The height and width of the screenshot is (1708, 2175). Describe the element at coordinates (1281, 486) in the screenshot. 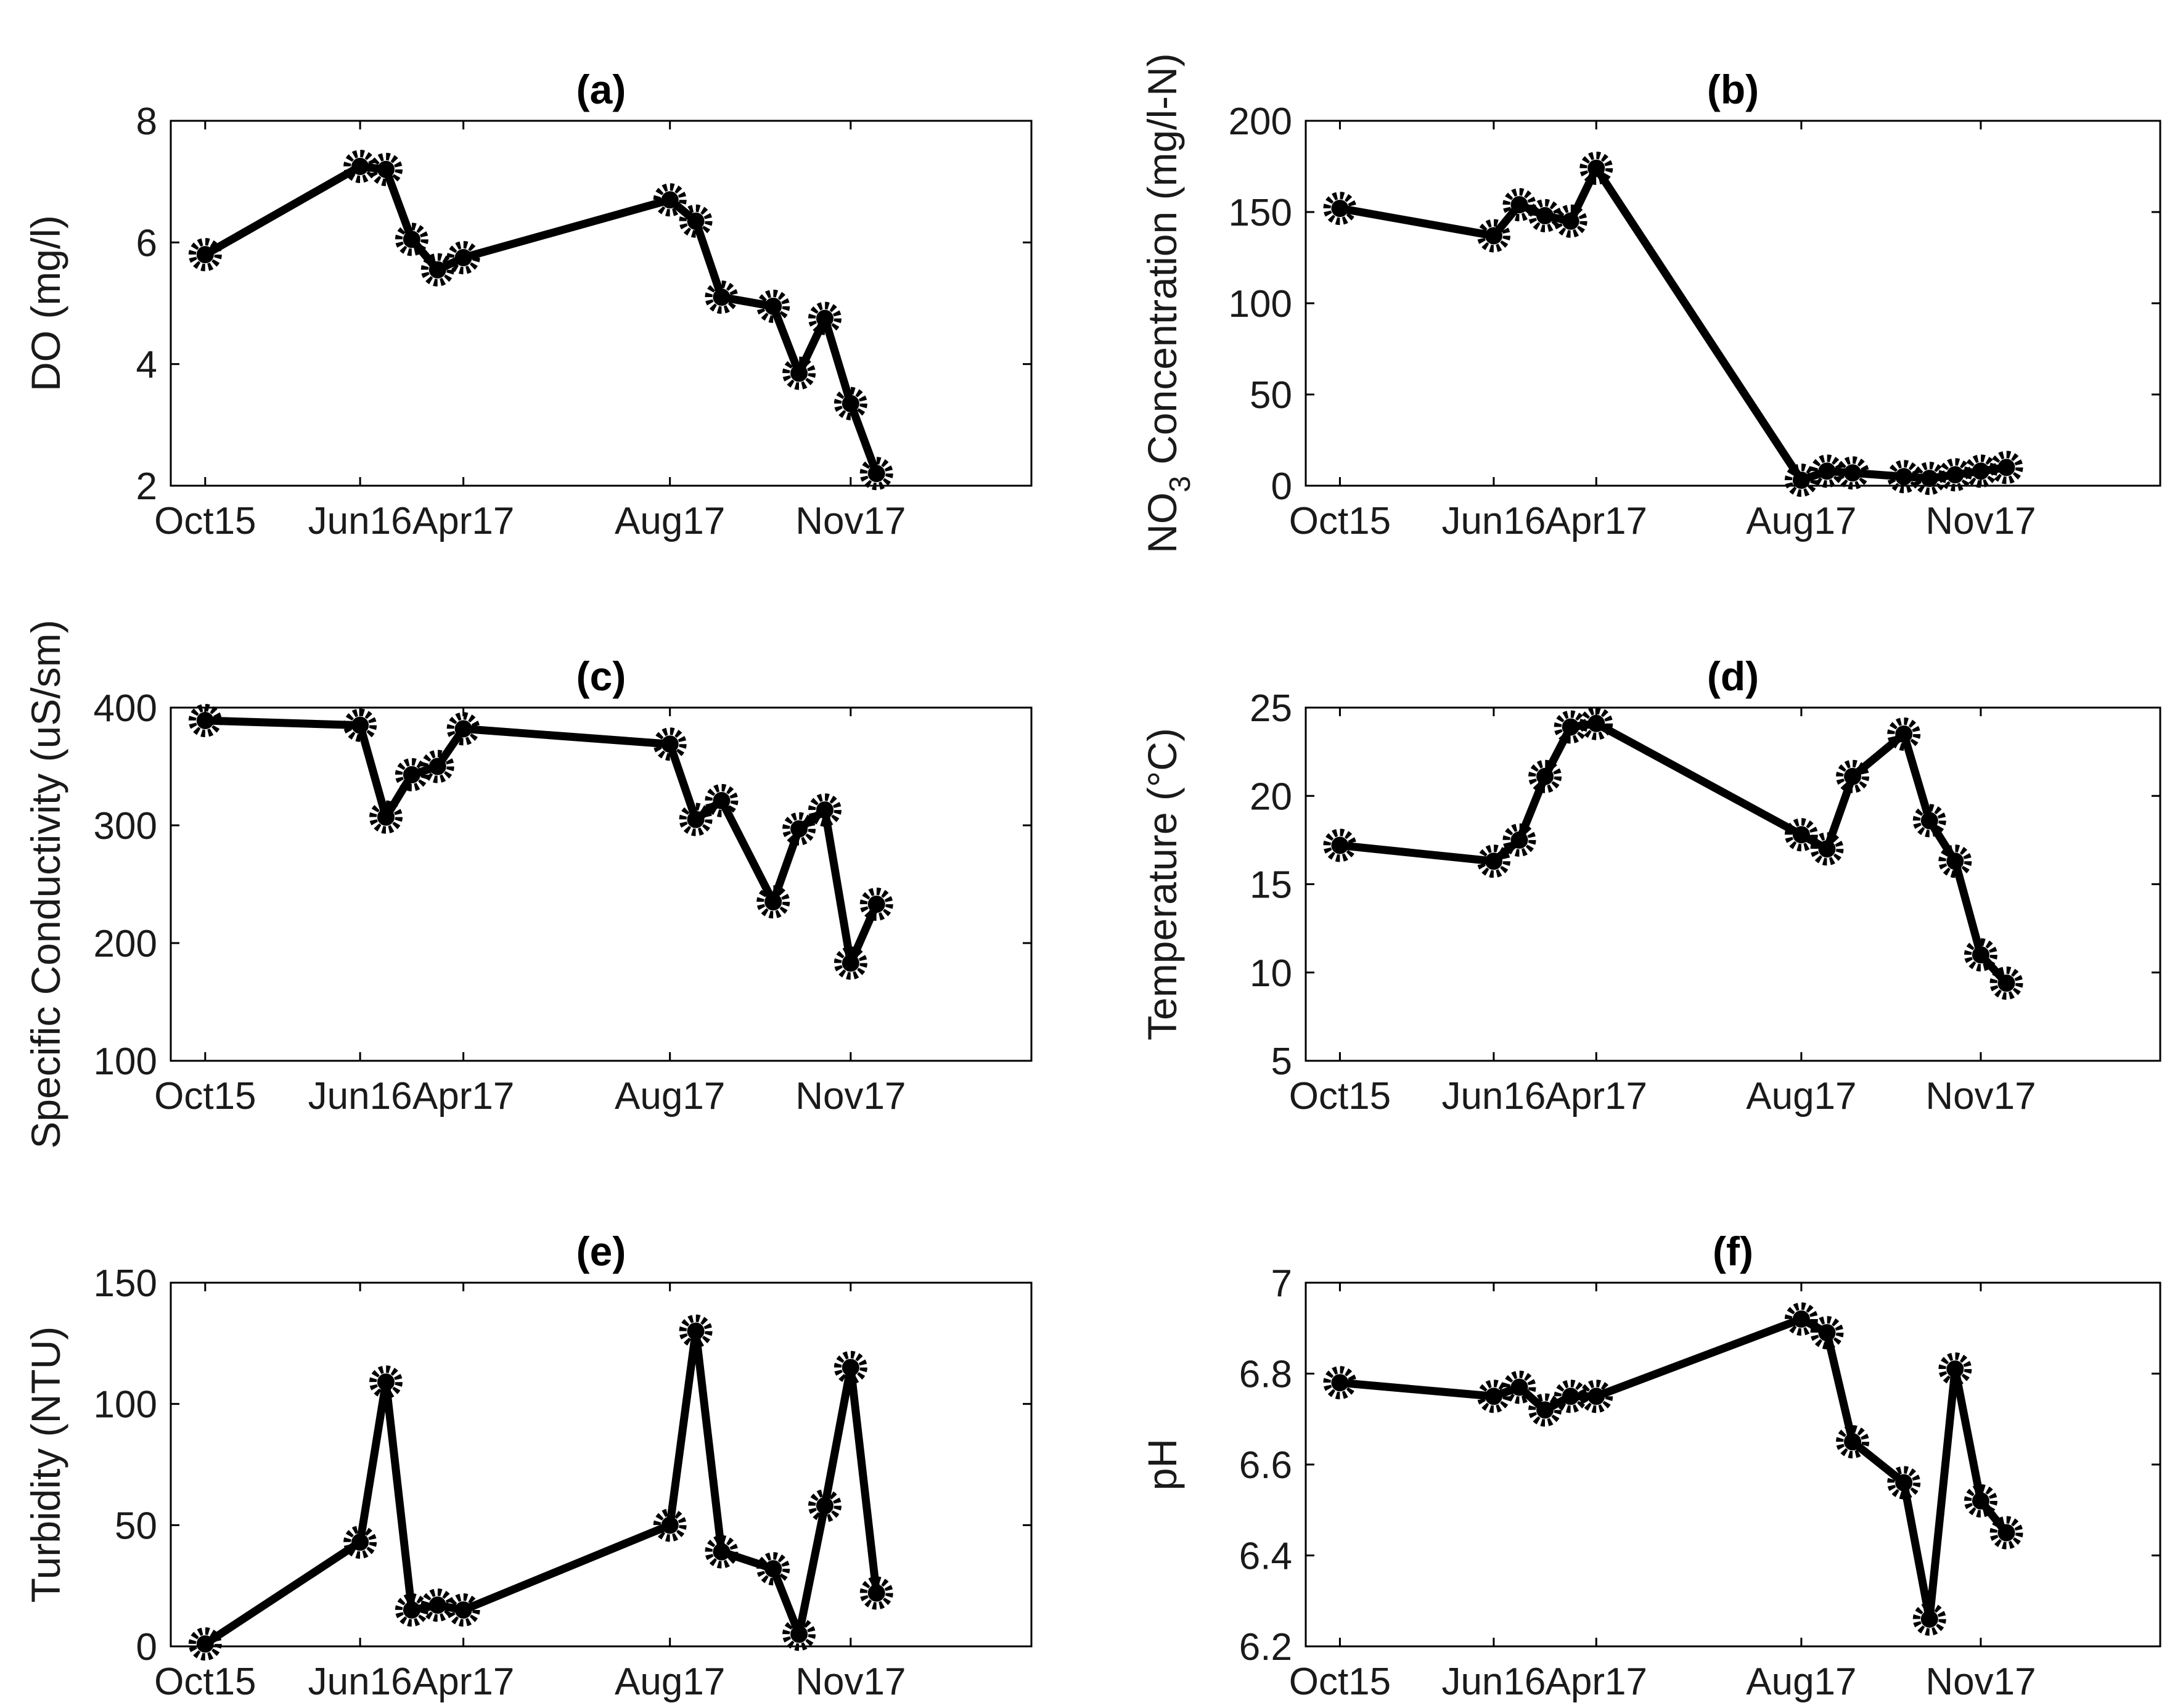

I see `y-tick-label: 0` at that location.